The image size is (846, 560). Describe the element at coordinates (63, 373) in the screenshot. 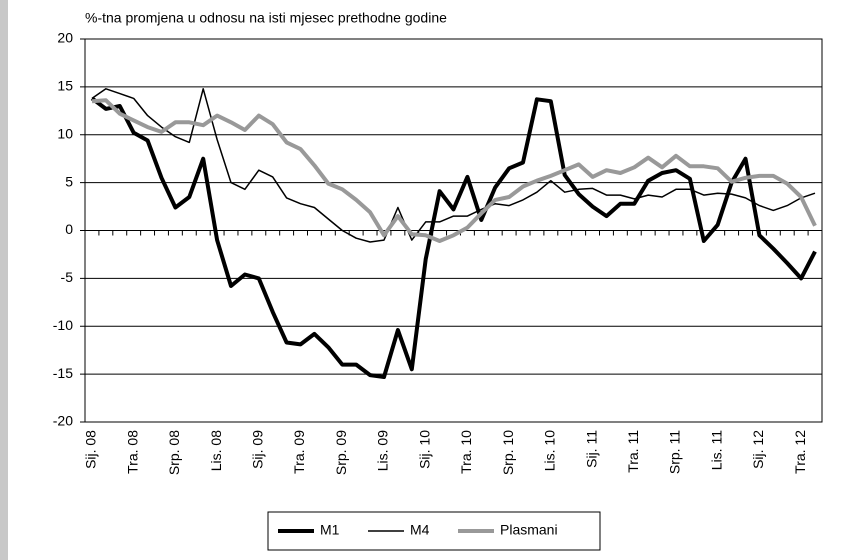

I see `y-tick-label: -15` at that location.